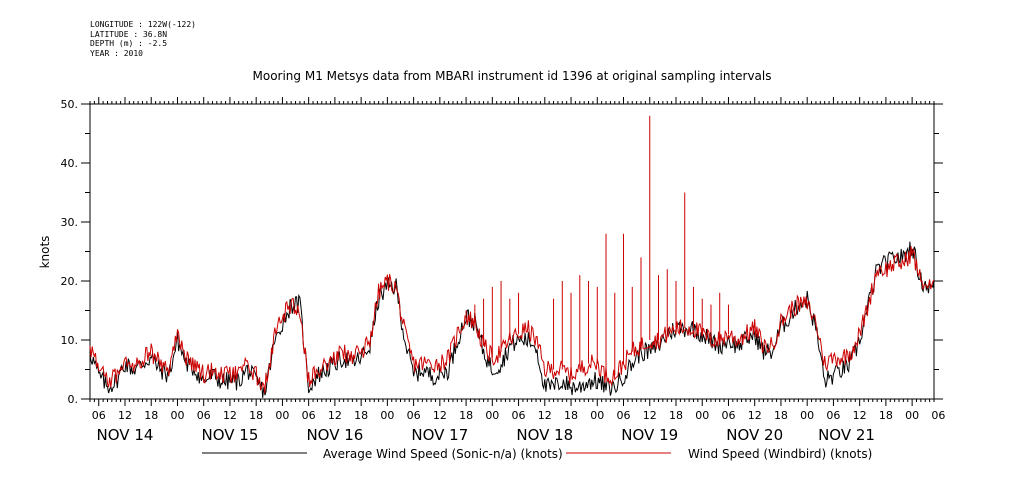  I want to click on year-label: YEAR : 2010, so click(116, 53).